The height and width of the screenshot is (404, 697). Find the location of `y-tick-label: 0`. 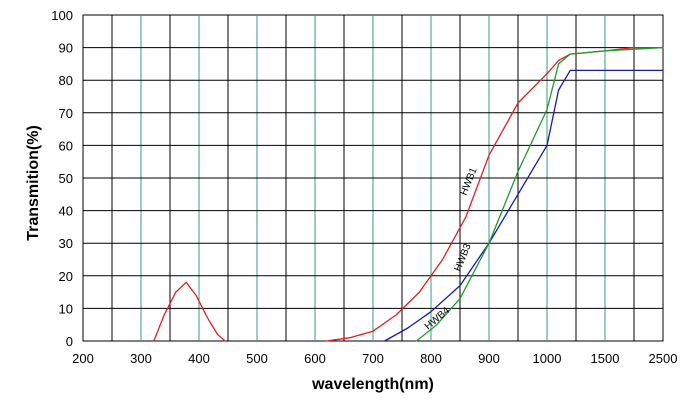

y-tick-label: 0 is located at coordinates (69, 341).